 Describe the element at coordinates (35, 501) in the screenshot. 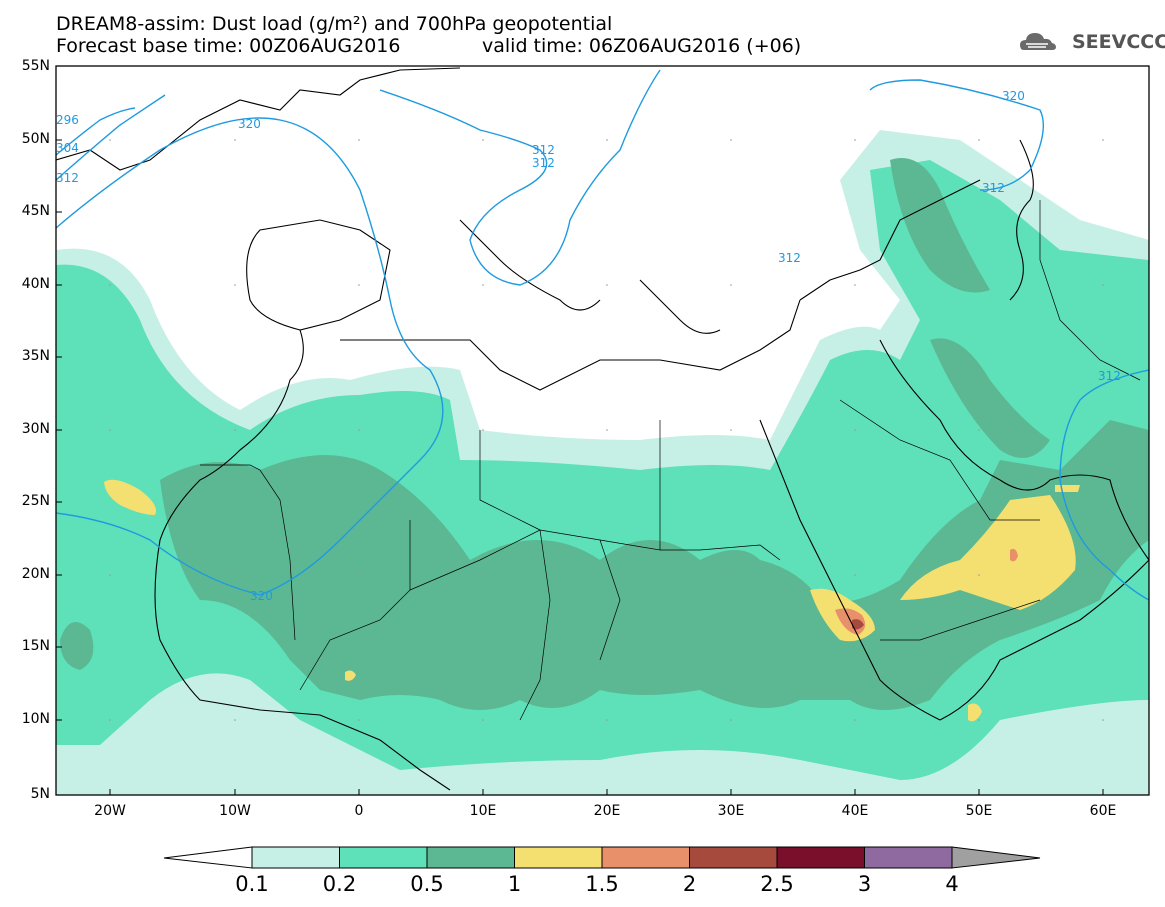

I see `lat-label: 25N` at that location.